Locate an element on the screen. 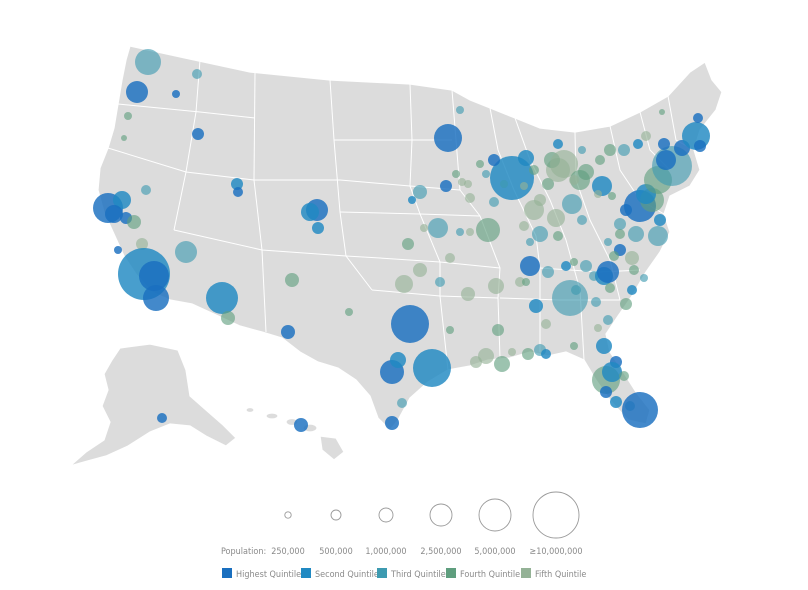 This screenshot has width=808, height=590. legend-quintile-swatch is located at coordinates (306, 573).